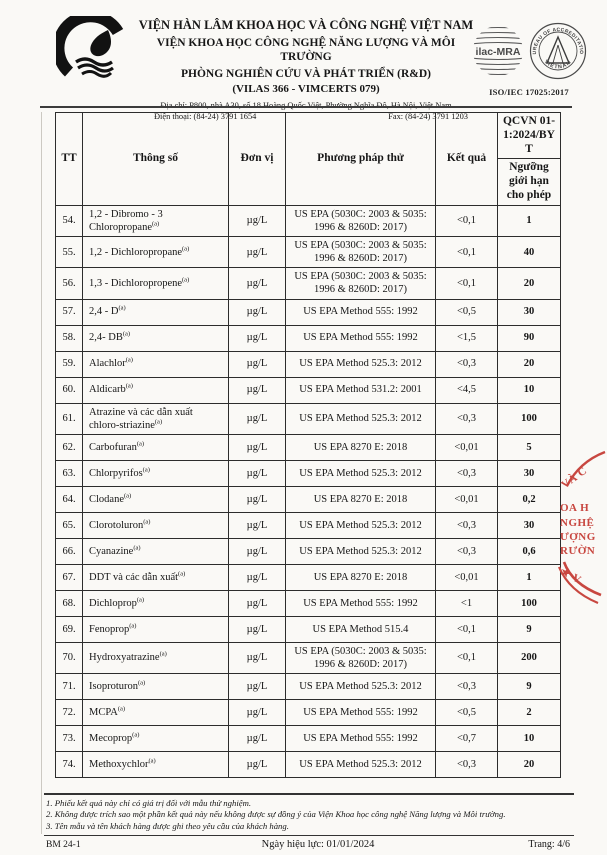 The height and width of the screenshot is (855, 607). I want to click on limit-cell: 0,2, so click(529, 499).